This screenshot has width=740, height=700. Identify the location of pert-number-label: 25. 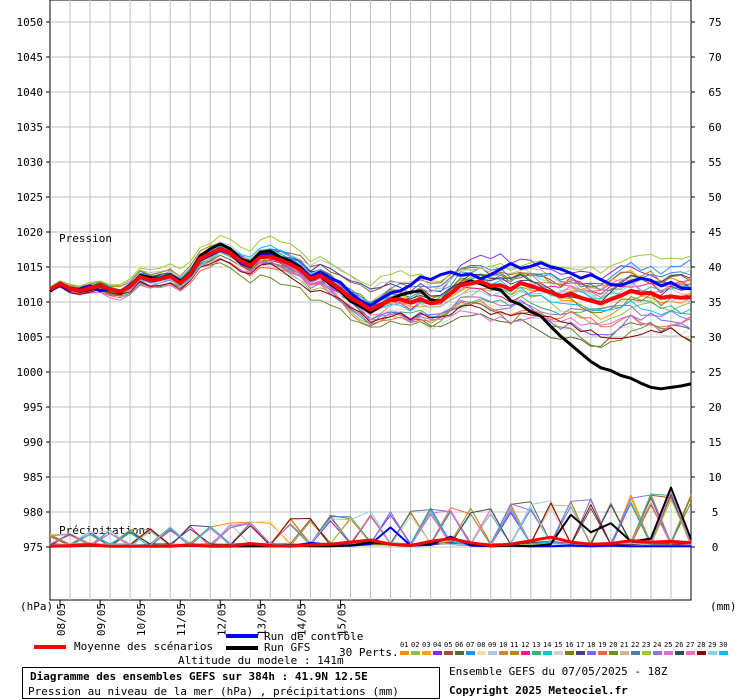
(668, 645).